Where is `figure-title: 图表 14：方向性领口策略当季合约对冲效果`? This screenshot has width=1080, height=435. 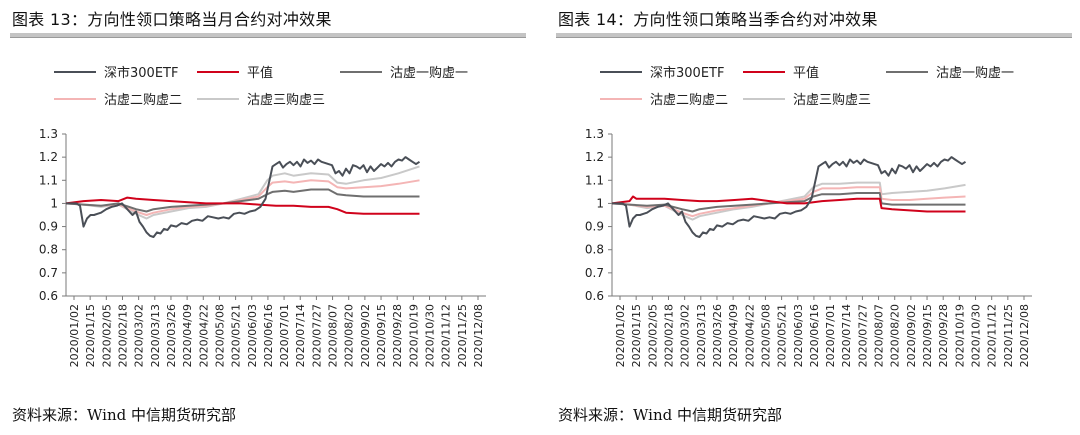
figure-title: 图表 14：方向性领口策略当季合约对冲效果 is located at coordinates (718, 19).